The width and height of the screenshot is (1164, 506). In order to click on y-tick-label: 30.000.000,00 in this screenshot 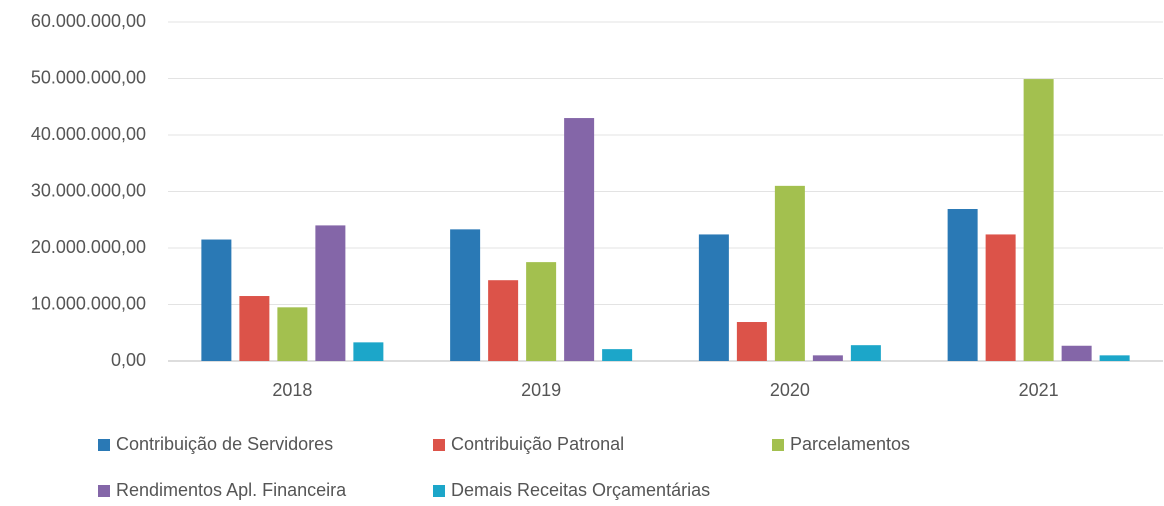, I will do `click(88, 190)`.